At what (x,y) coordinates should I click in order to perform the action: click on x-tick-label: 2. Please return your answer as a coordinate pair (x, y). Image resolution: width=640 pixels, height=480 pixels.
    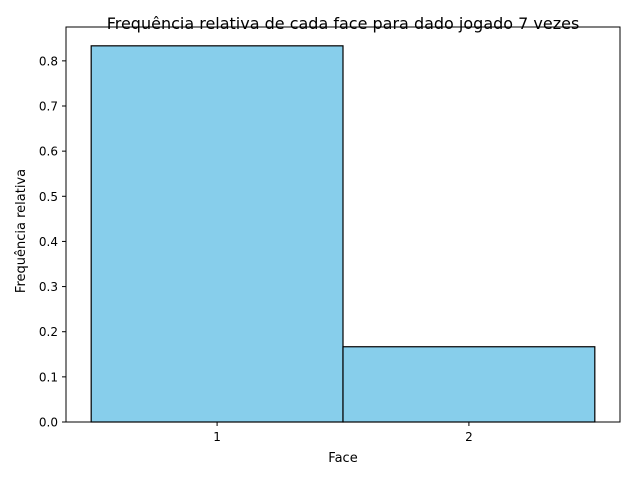
    Looking at the image, I should click on (469, 437).